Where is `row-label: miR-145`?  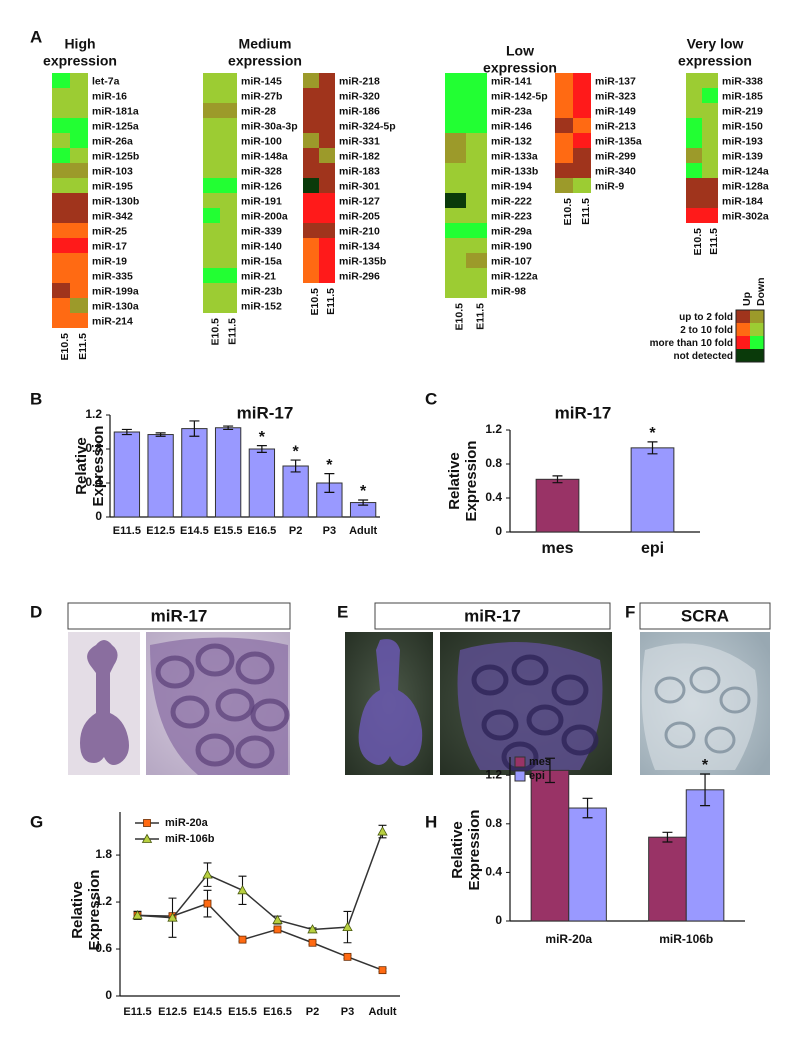 row-label: miR-145 is located at coordinates (261, 81).